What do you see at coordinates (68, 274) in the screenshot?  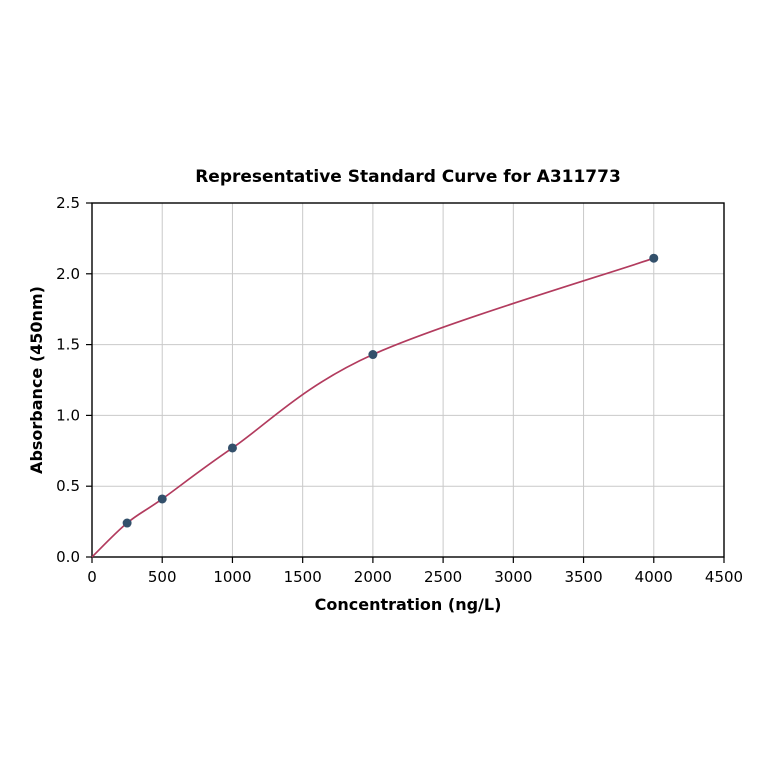 I see `y-tick-label: 2.0` at bounding box center [68, 274].